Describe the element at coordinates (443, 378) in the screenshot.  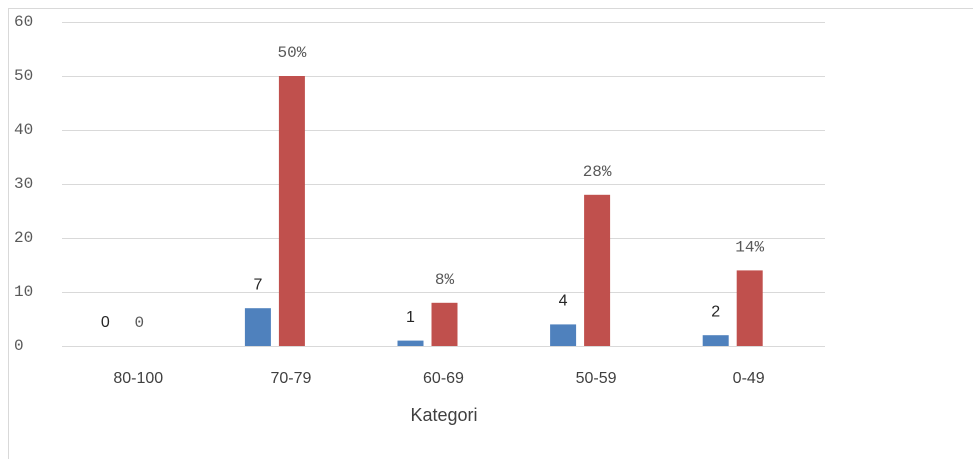
I see `x-tick-label: 60-69` at that location.